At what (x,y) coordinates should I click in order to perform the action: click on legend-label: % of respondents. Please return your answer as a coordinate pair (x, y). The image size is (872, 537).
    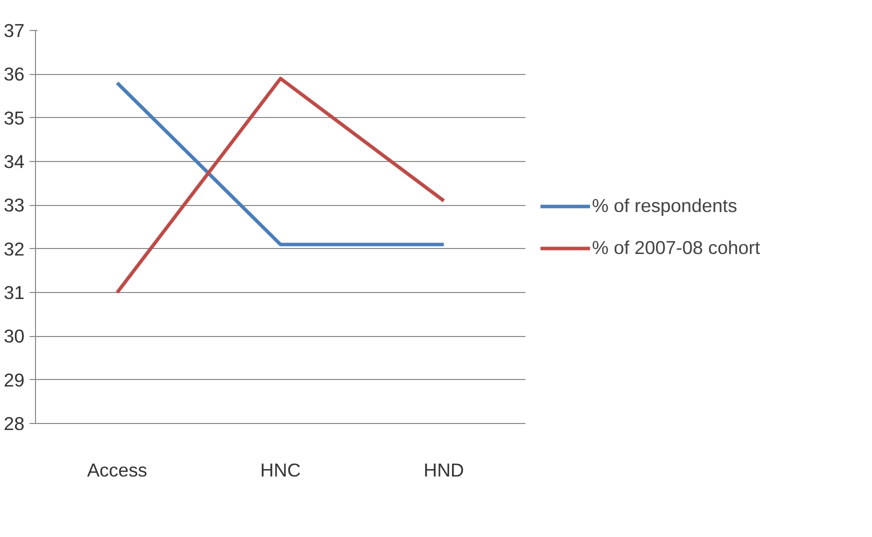
    Looking at the image, I should click on (665, 205).